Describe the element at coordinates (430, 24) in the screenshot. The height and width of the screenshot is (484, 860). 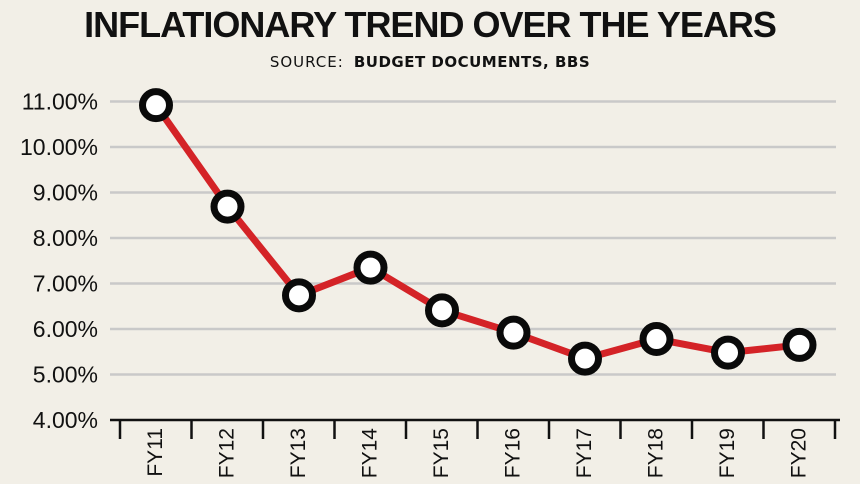
I see `chart-title: INFLATIONARY TREND OVER THE YEARS` at that location.